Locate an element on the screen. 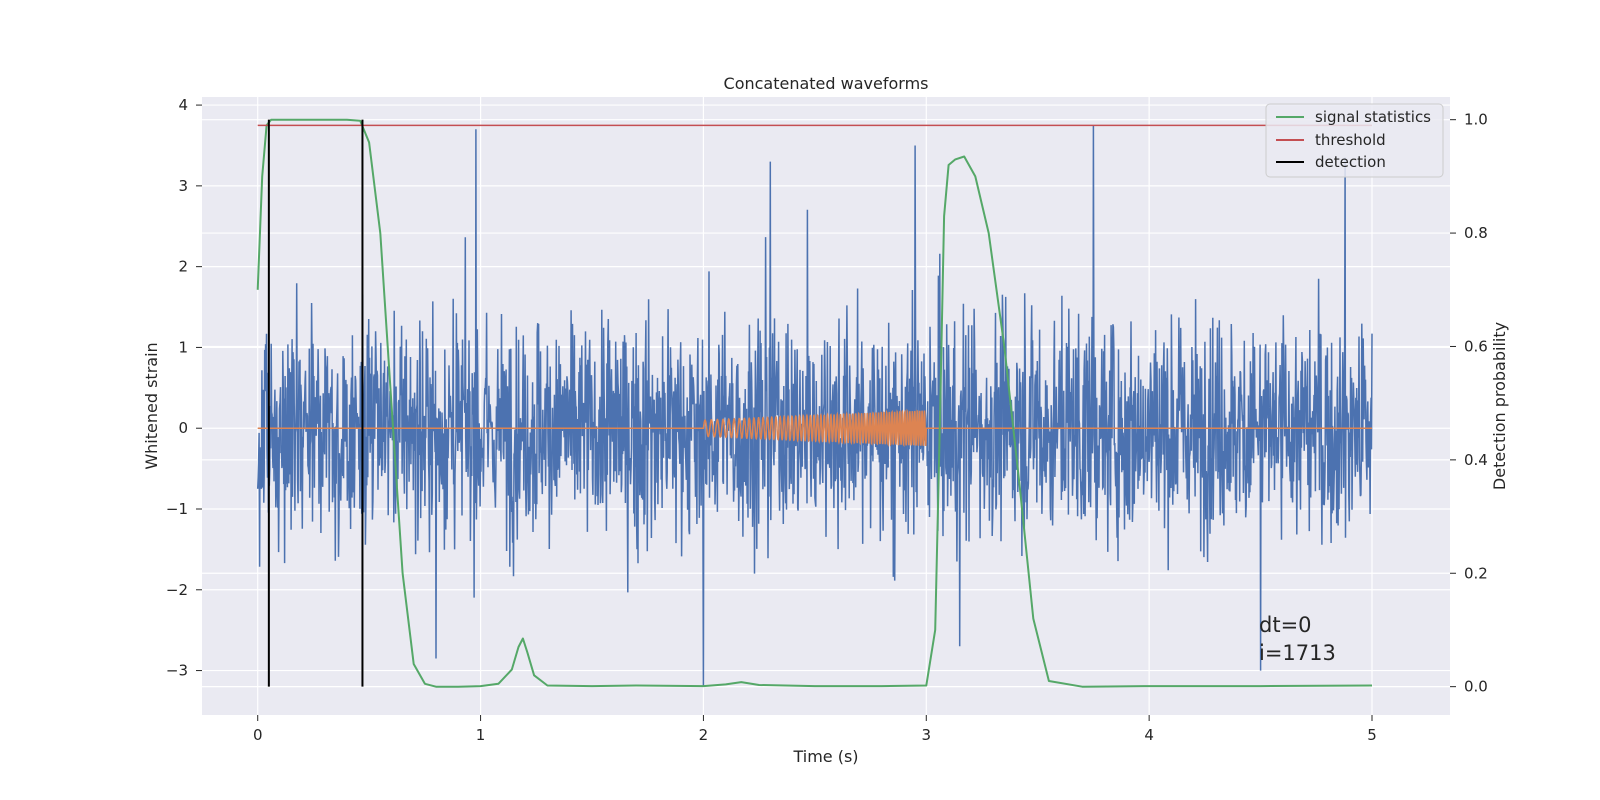  y-tick-label: −2 is located at coordinates (177, 590).